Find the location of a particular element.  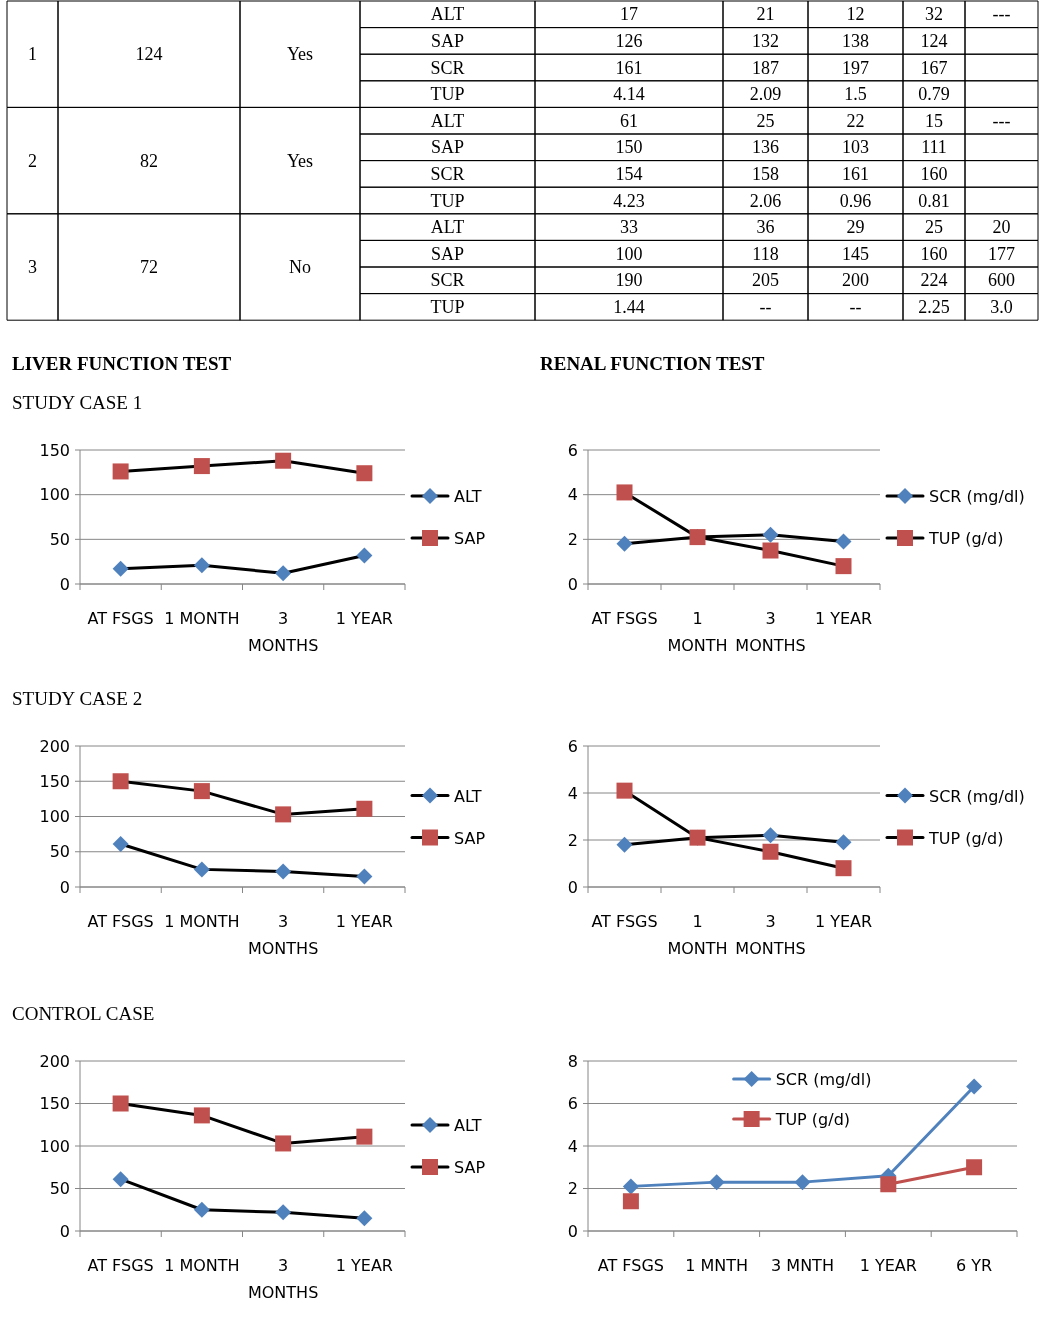

x-tick-label: 1 MNTH is located at coordinates (717, 1265).